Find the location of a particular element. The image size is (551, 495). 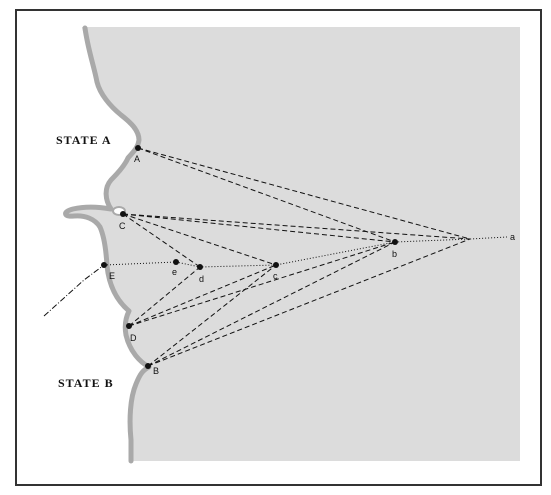

line-A-a is located at coordinates (304, 193).